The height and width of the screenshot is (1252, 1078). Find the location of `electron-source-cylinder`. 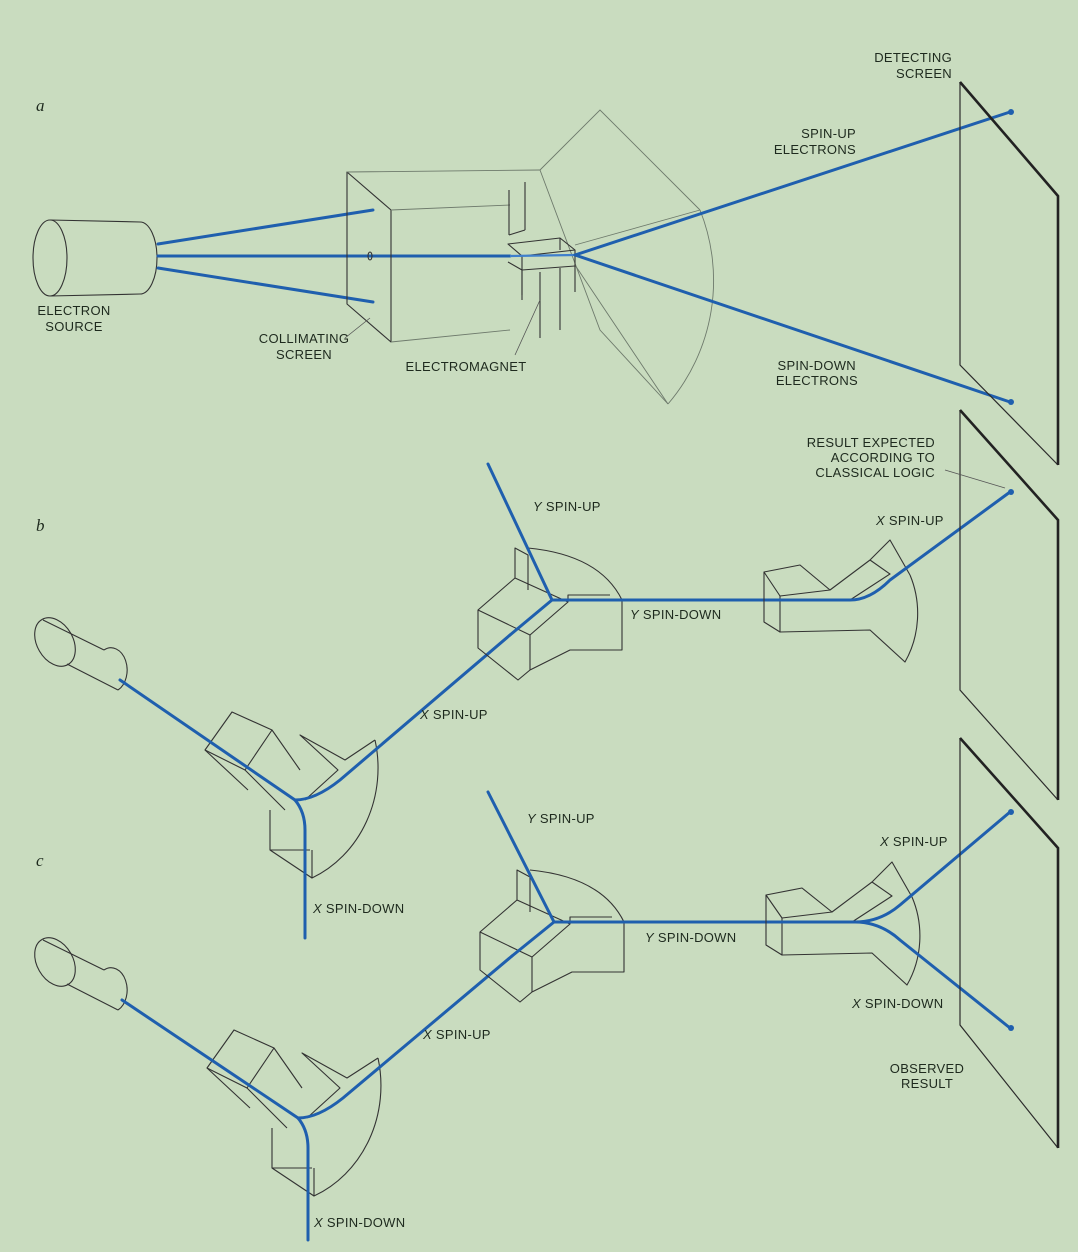

electron-source-cylinder is located at coordinates (95, 258).